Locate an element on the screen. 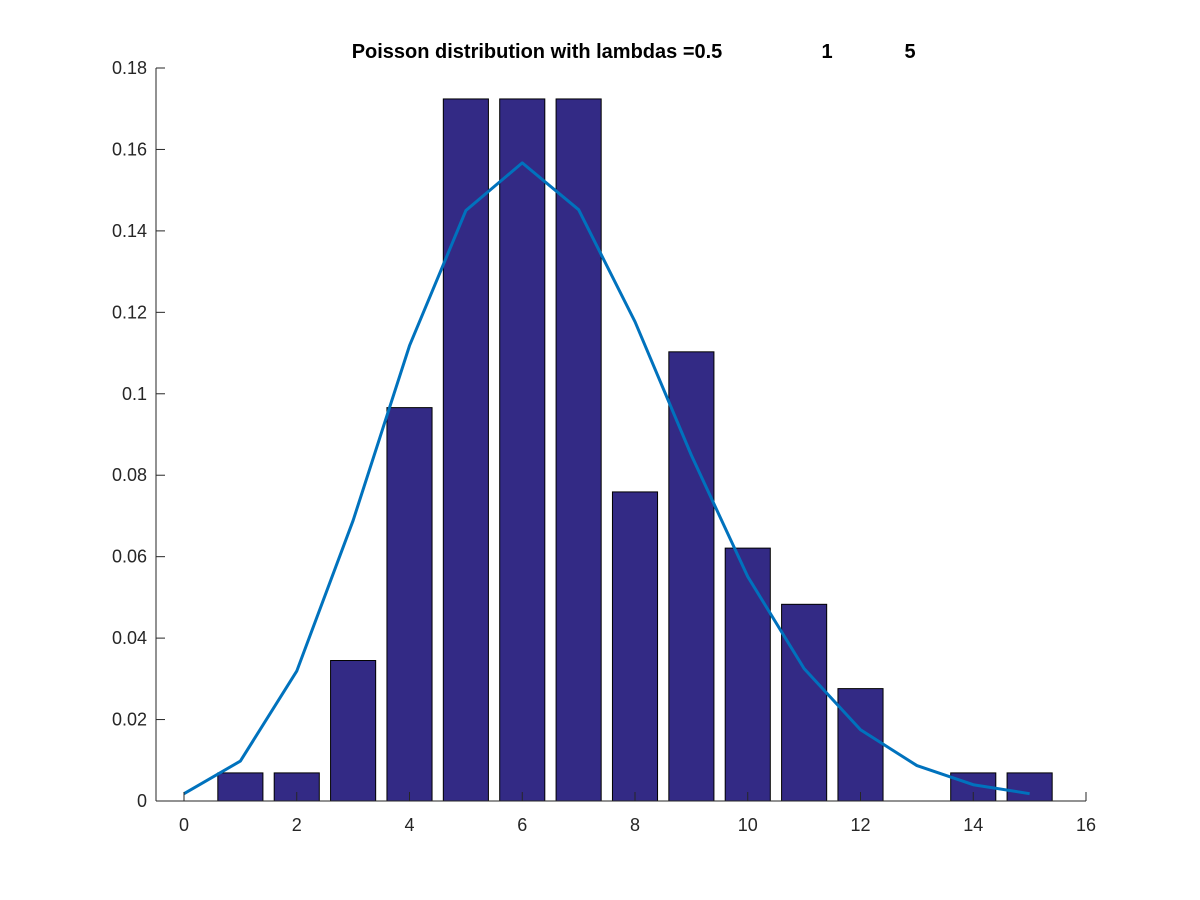 This screenshot has width=1200, height=900. x-tick-label-6: 6 is located at coordinates (522, 825).